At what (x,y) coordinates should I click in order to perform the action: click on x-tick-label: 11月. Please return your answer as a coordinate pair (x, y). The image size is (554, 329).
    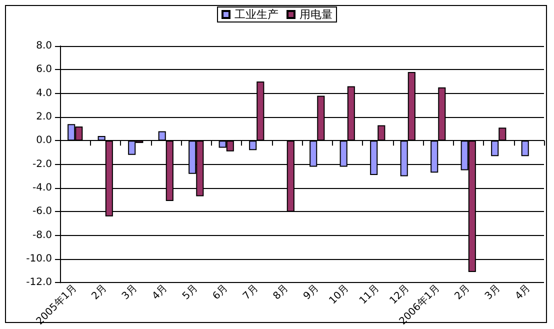
    Looking at the image, I should click on (370, 294).